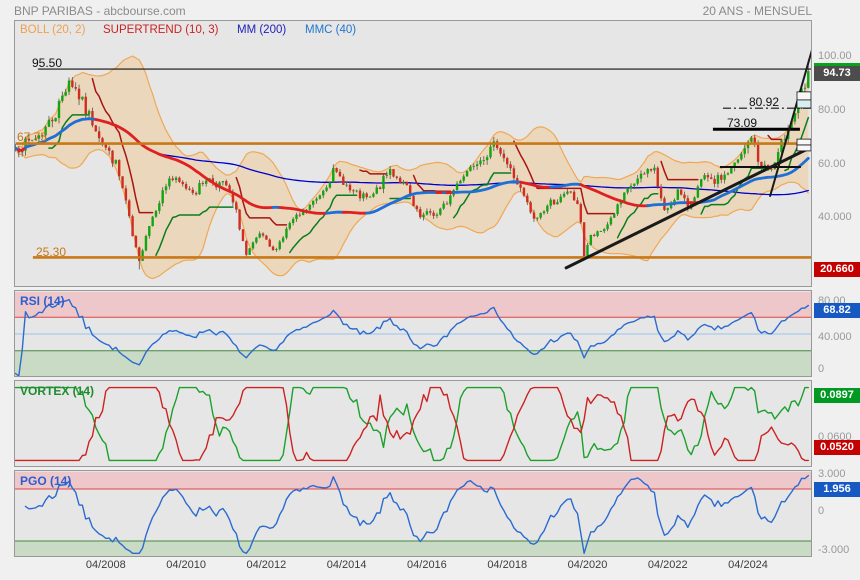  What do you see at coordinates (835, 217) in the screenshot?
I see `y-tick-40: 40.000` at bounding box center [835, 217].